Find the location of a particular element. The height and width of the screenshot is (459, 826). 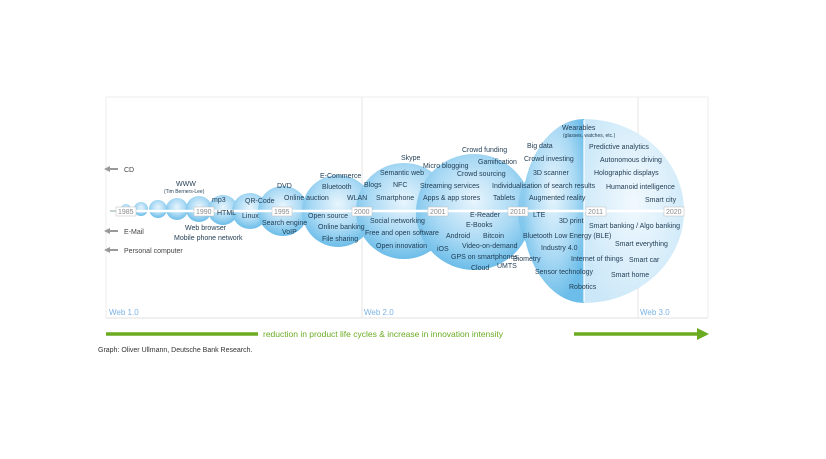

term: Smartphone is located at coordinates (395, 198).